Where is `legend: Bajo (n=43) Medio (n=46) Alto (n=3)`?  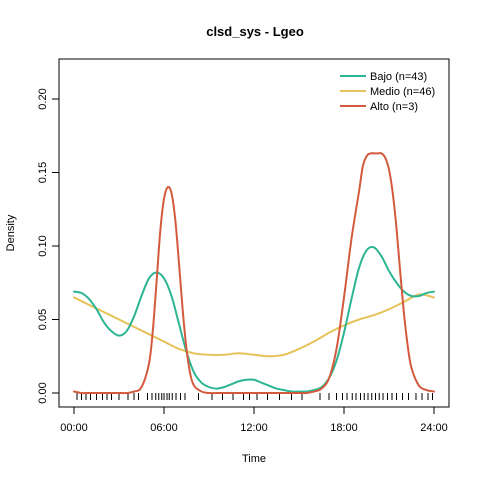 legend: Bajo (n=43) Medio (n=46) Alto (n=3) is located at coordinates (387, 92).